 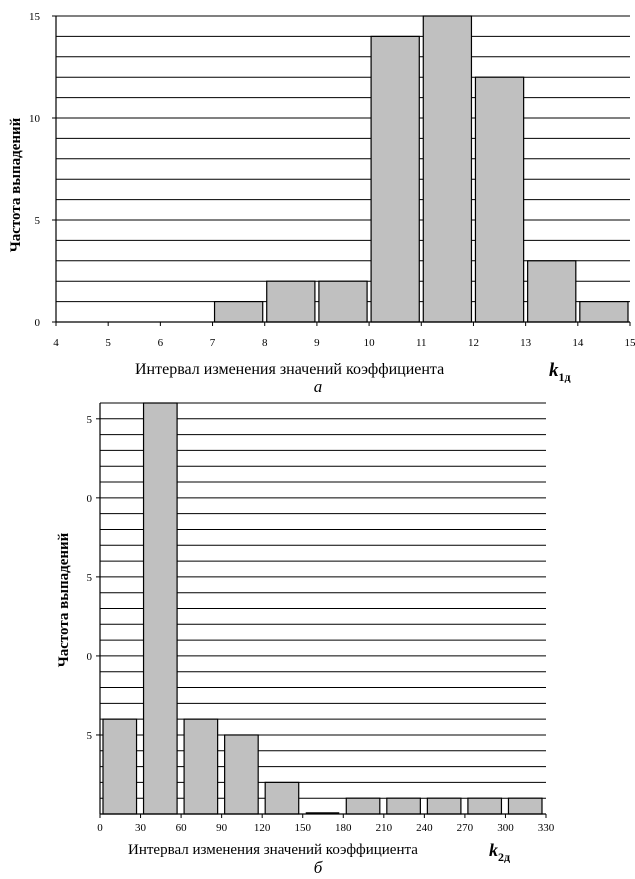 What do you see at coordinates (222, 828) in the screenshot?
I see `chart-b-x-tick-3: 90` at bounding box center [222, 828].